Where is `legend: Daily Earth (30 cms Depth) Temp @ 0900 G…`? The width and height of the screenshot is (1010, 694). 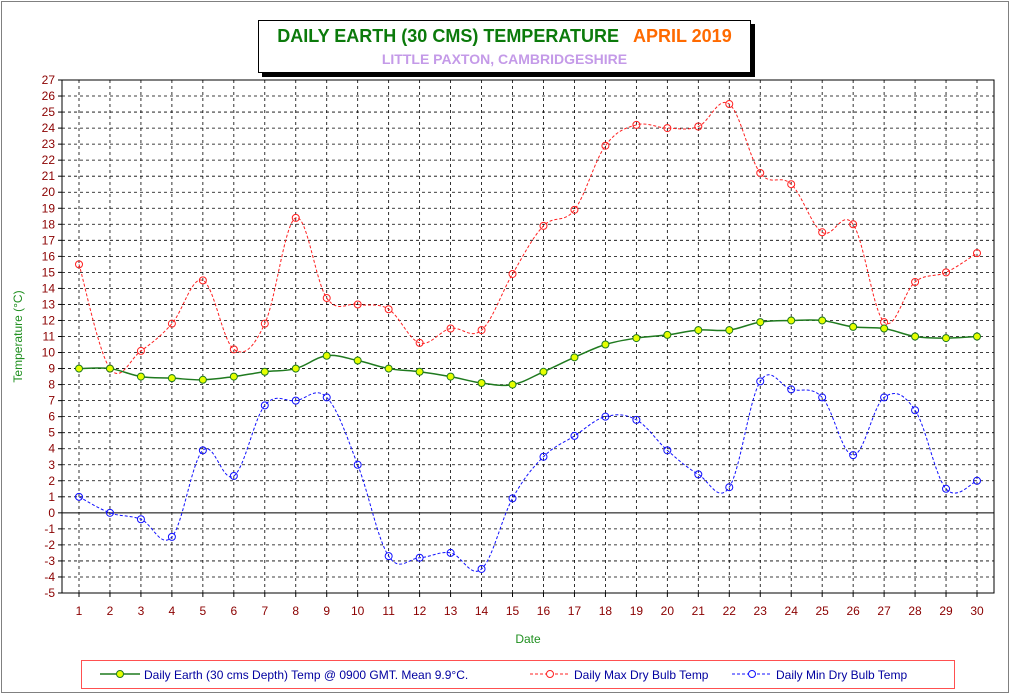
legend: Daily Earth (30 cms Depth) Temp @ 0900 G… is located at coordinates (518, 674).